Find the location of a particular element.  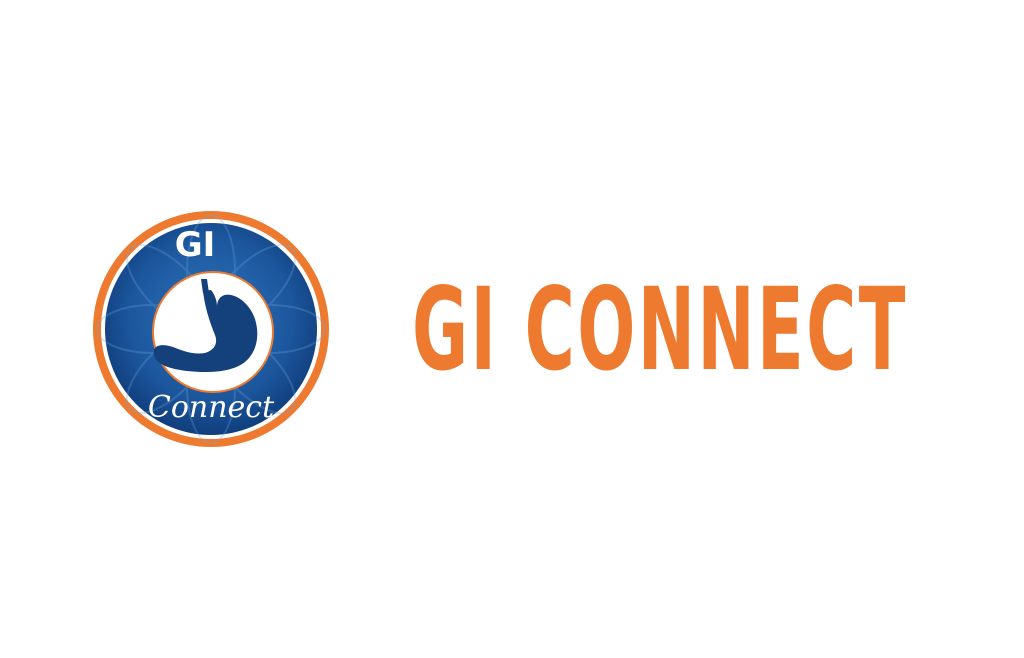

wordmark-title: GI CONNECT is located at coordinates (660, 329).